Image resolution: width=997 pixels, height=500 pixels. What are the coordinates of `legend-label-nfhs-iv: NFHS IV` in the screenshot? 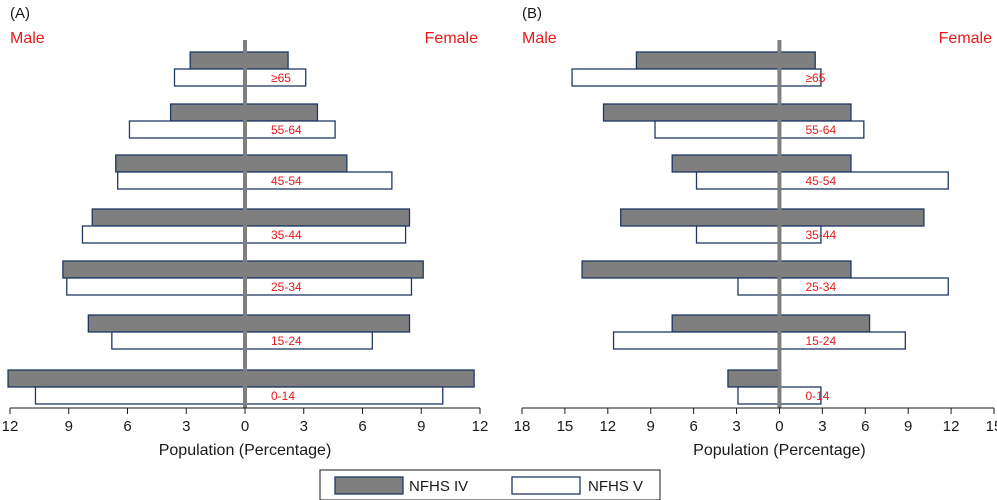 It's located at (438, 486).